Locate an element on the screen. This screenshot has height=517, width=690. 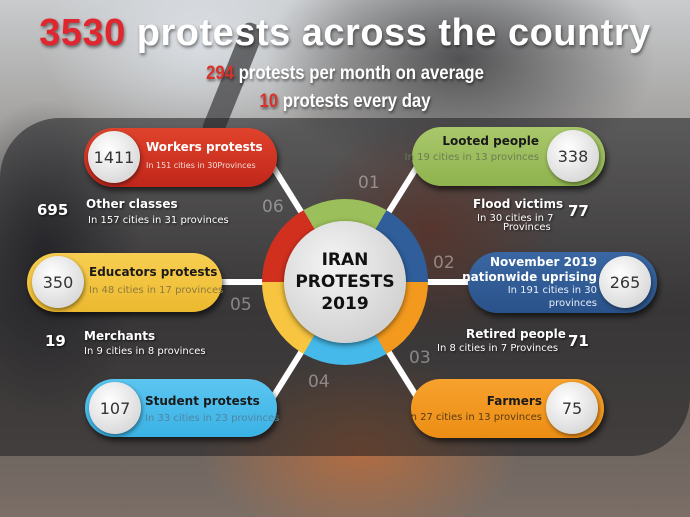
uprising-title-1: November 2019 is located at coordinates (543, 262).